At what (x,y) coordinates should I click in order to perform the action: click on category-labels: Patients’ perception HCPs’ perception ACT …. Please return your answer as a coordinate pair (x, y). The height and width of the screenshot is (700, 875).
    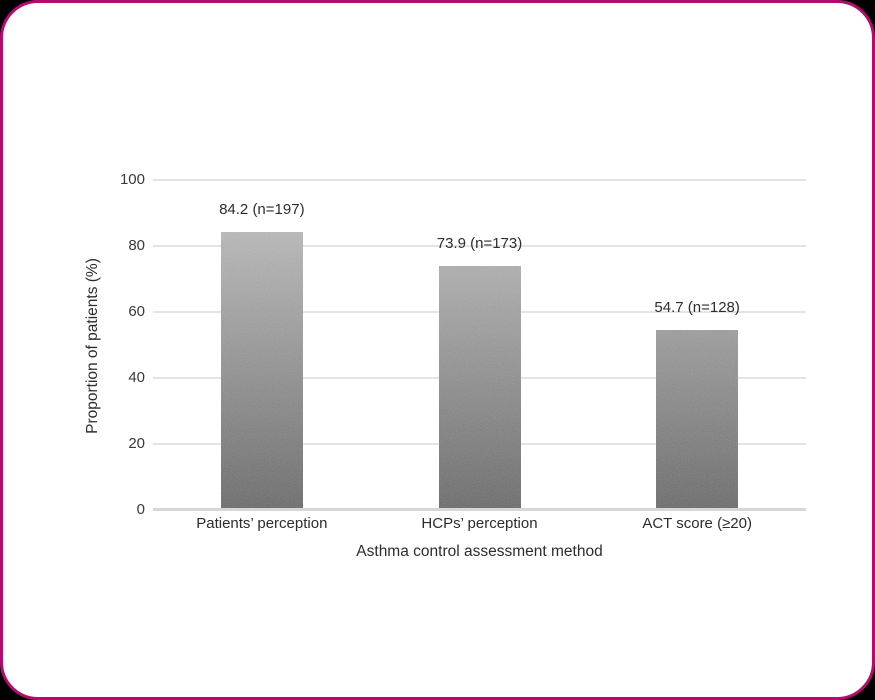
    Looking at the image, I should click on (479, 525).